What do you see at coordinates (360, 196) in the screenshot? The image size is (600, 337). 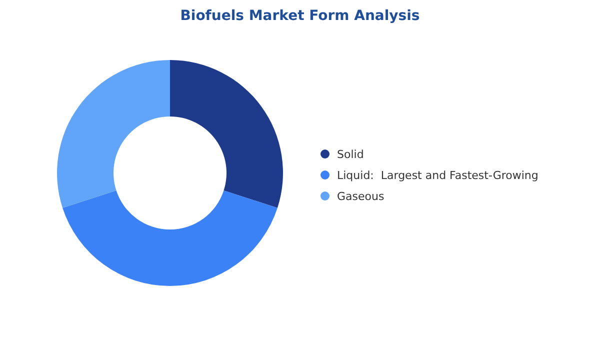 I see `legend-label: Gaseous` at bounding box center [360, 196].